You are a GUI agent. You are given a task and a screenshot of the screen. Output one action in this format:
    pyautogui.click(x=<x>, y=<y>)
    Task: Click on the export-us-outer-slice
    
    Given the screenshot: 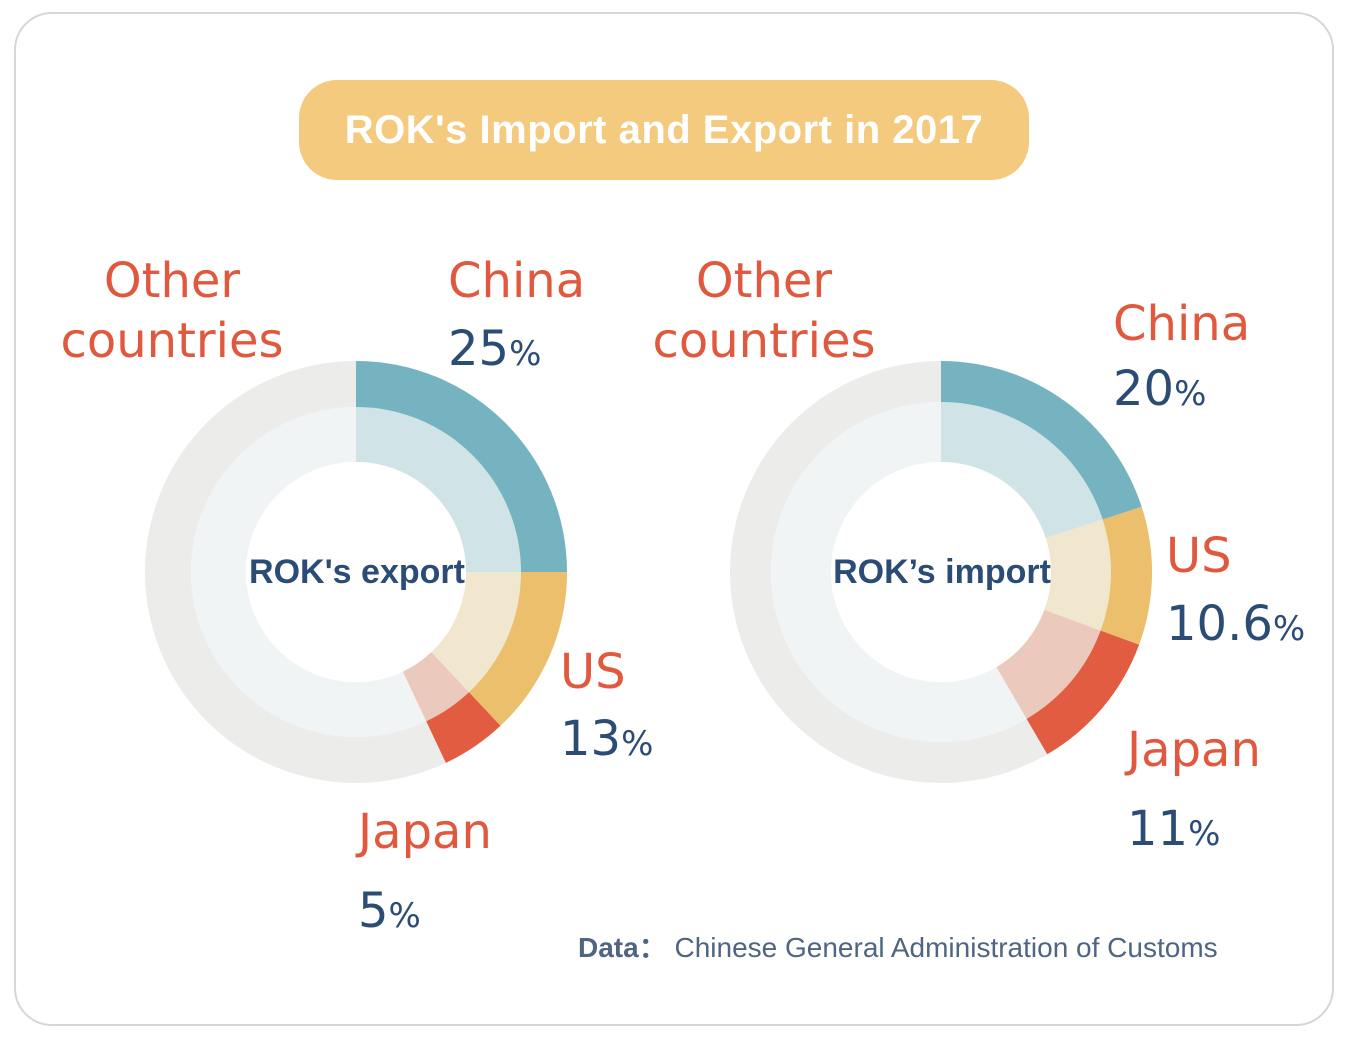 What is the action you would take?
    pyautogui.click(x=517, y=649)
    